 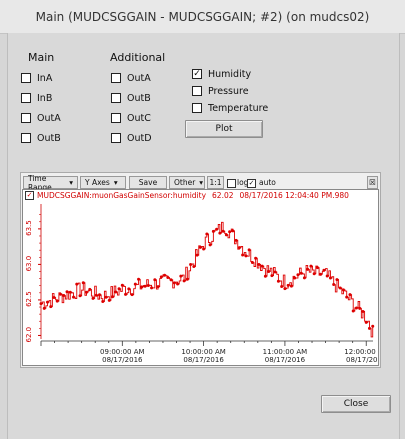 I want to click on checkbox-box: ✓, so click(x=197, y=74).